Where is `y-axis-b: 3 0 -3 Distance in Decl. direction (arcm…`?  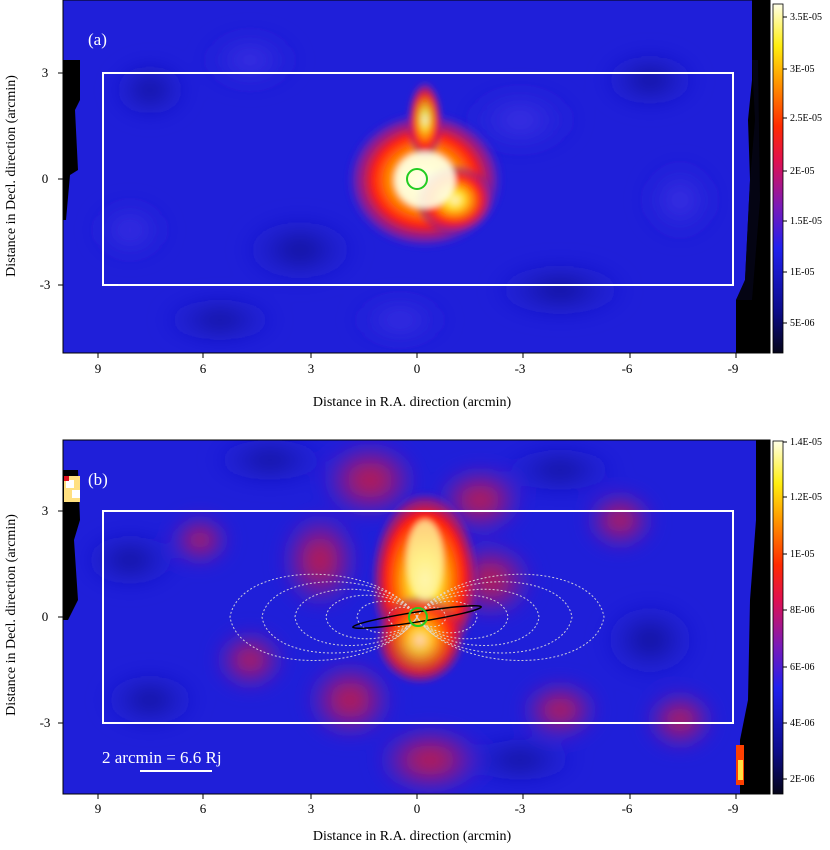
y-axis-b: 3 0 -3 Distance in Decl. direction (arcm… is located at coordinates (33, 616).